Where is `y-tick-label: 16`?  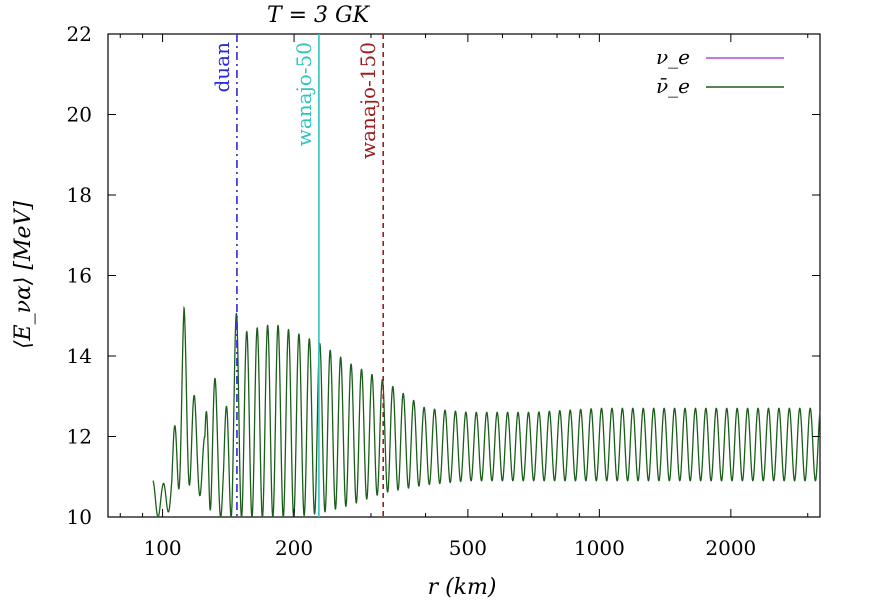
y-tick-label: 16 is located at coordinates (79, 276).